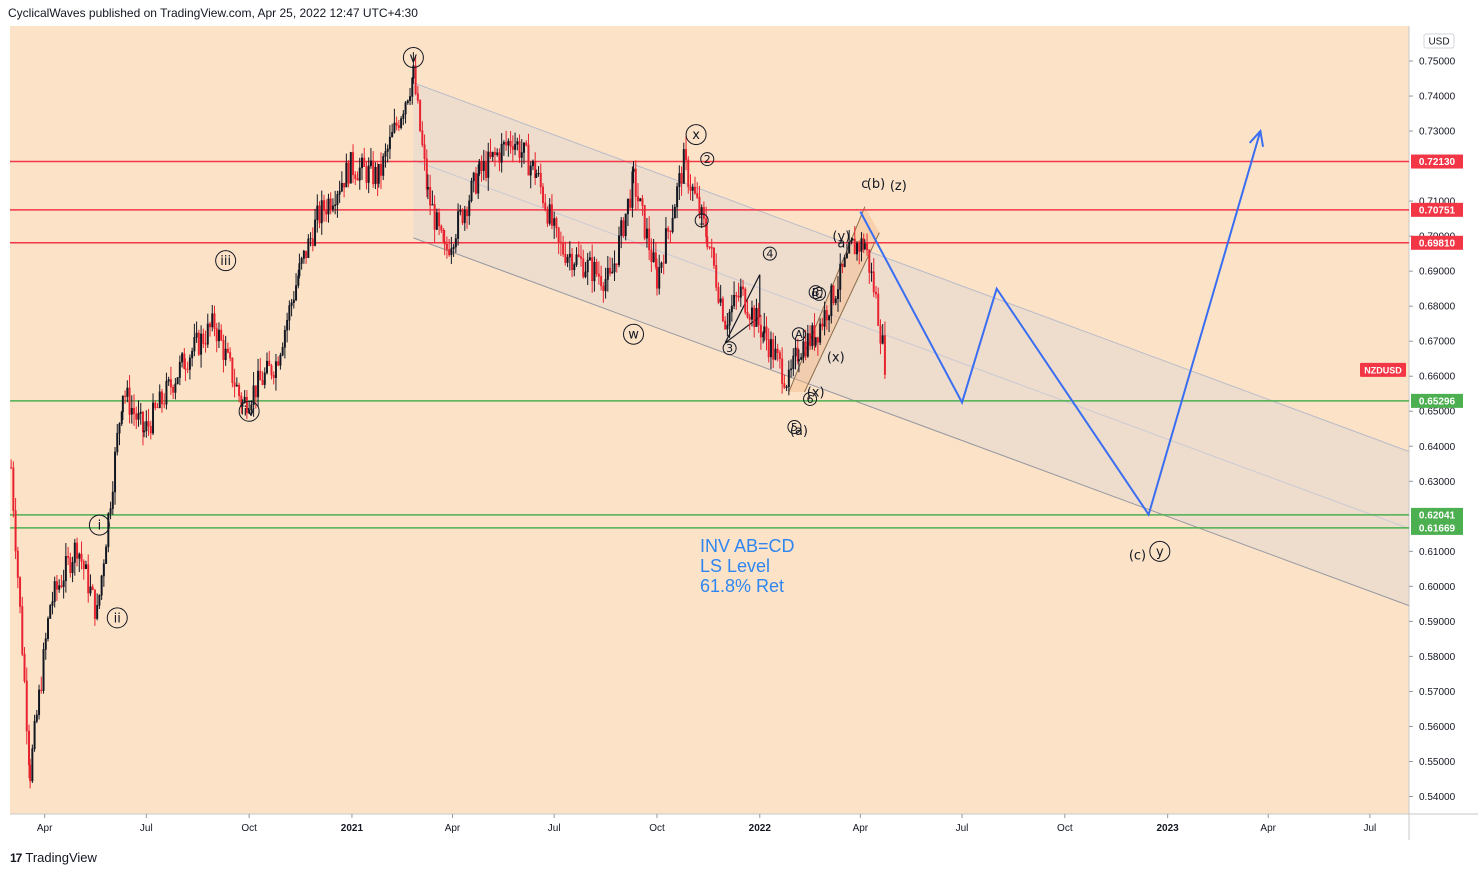 The height and width of the screenshot is (877, 1478). I want to click on wave-circle-i, so click(99, 525).